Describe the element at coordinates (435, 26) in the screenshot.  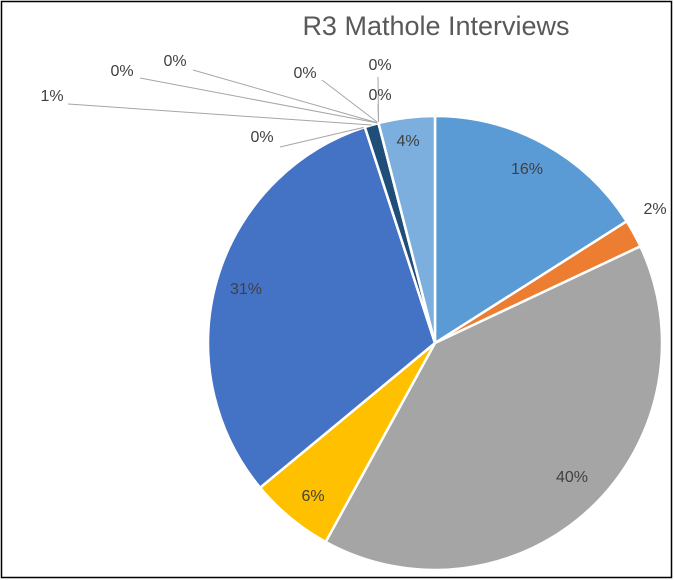
I see `chart-title: R3 Mathole Interviews` at that location.